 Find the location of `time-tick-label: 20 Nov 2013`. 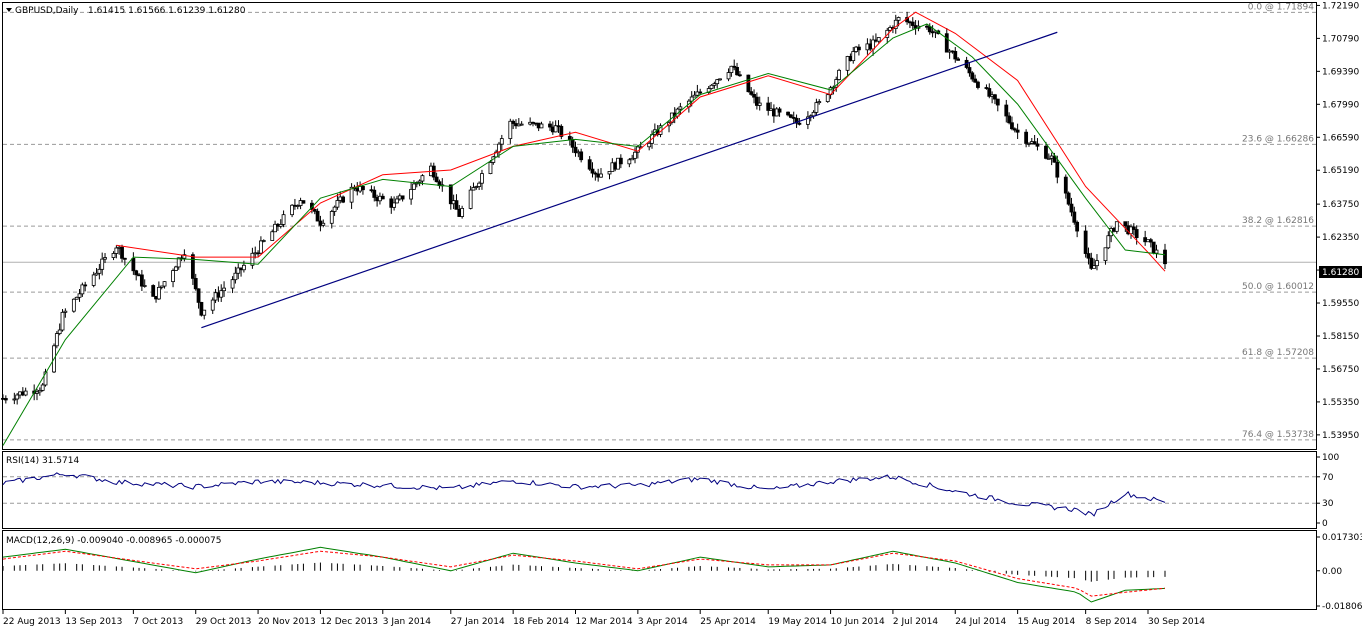

time-tick-label: 20 Nov 2013 is located at coordinates (287, 622).